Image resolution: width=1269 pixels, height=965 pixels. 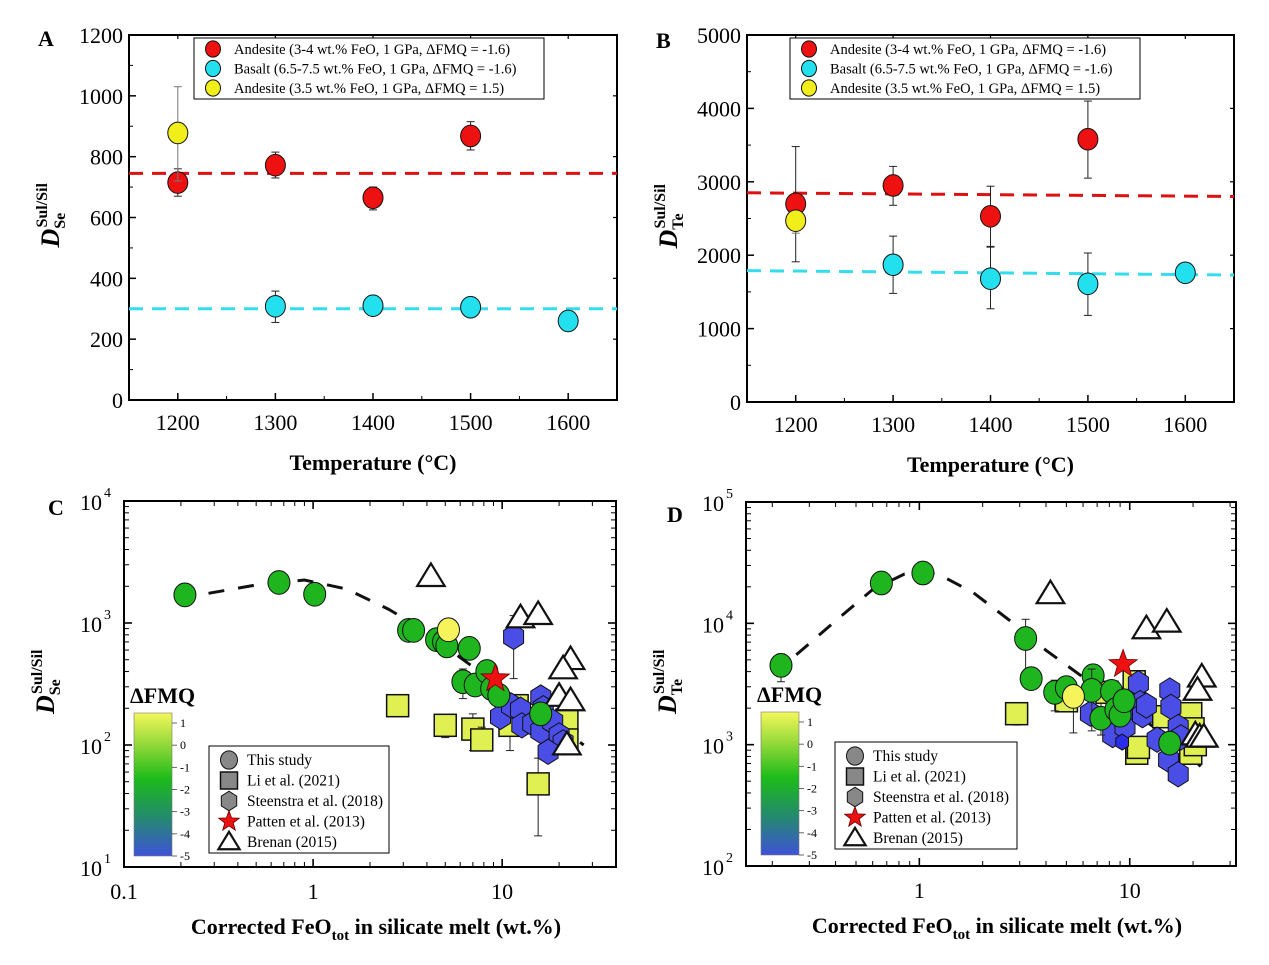 What do you see at coordinates (185, 834) in the screenshot?
I see `colorbar-tick-label: -4` at bounding box center [185, 834].